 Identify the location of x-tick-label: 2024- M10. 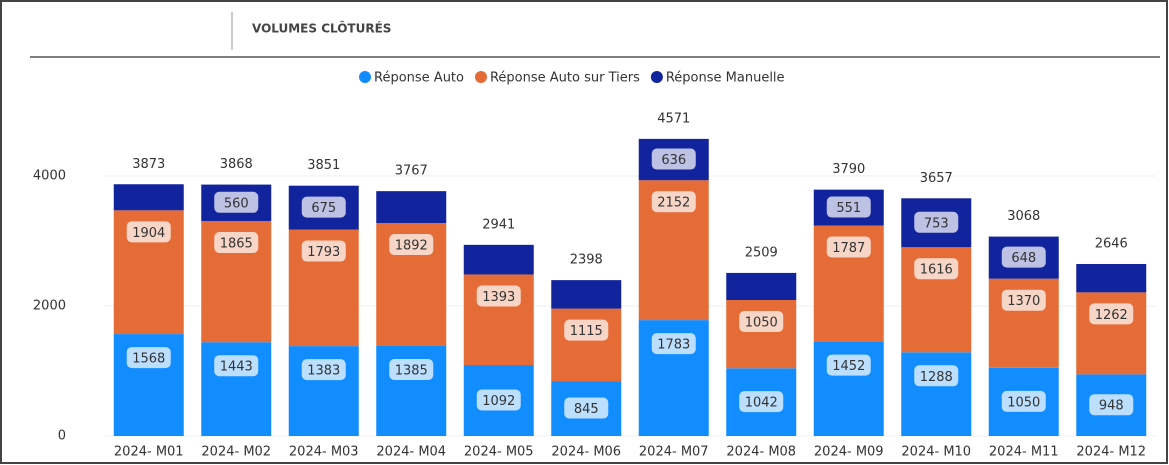
(936, 452).